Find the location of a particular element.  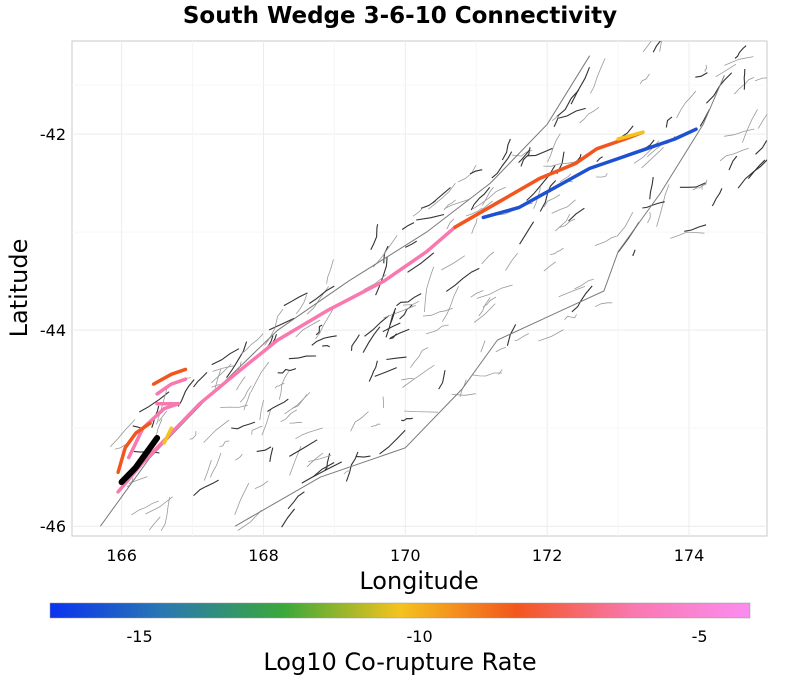

x-tick-label: 168 is located at coordinates (263, 555).